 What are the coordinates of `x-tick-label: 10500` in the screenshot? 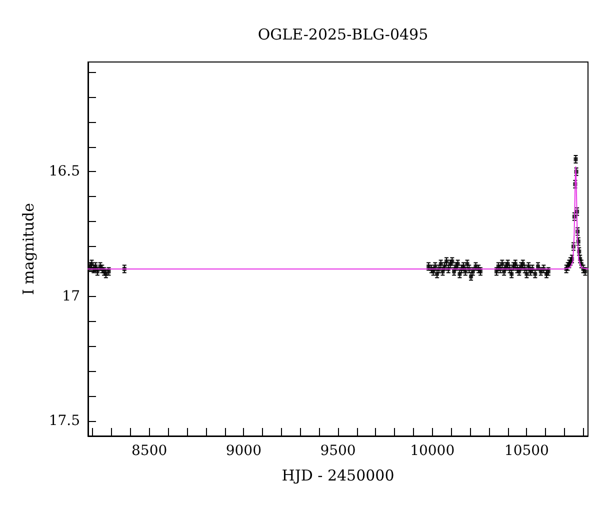 It's located at (526, 451).